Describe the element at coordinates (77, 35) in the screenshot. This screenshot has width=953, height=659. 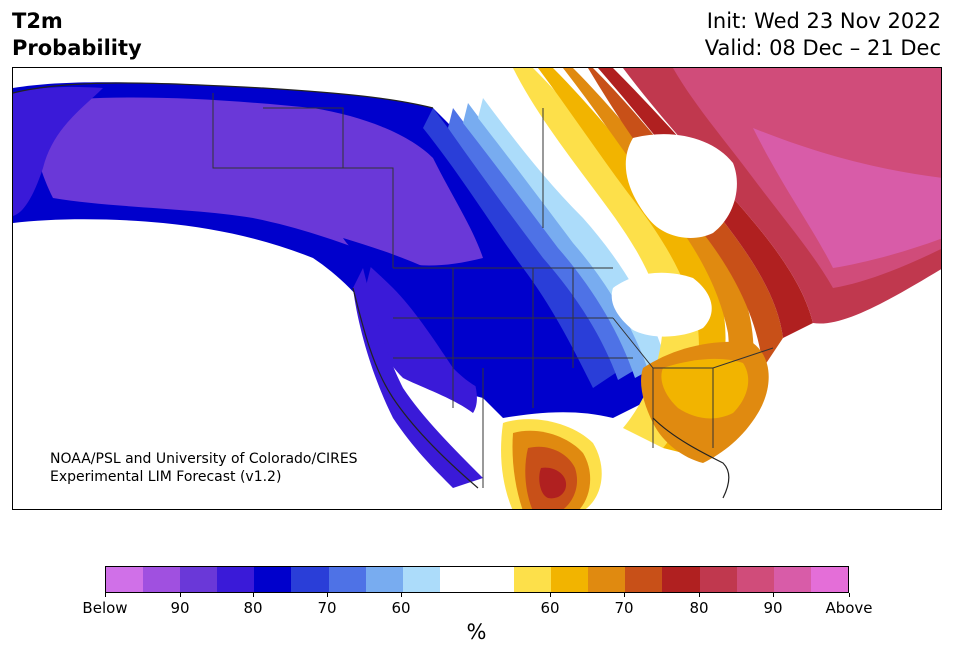
I see `map-title: T2m Probability` at that location.